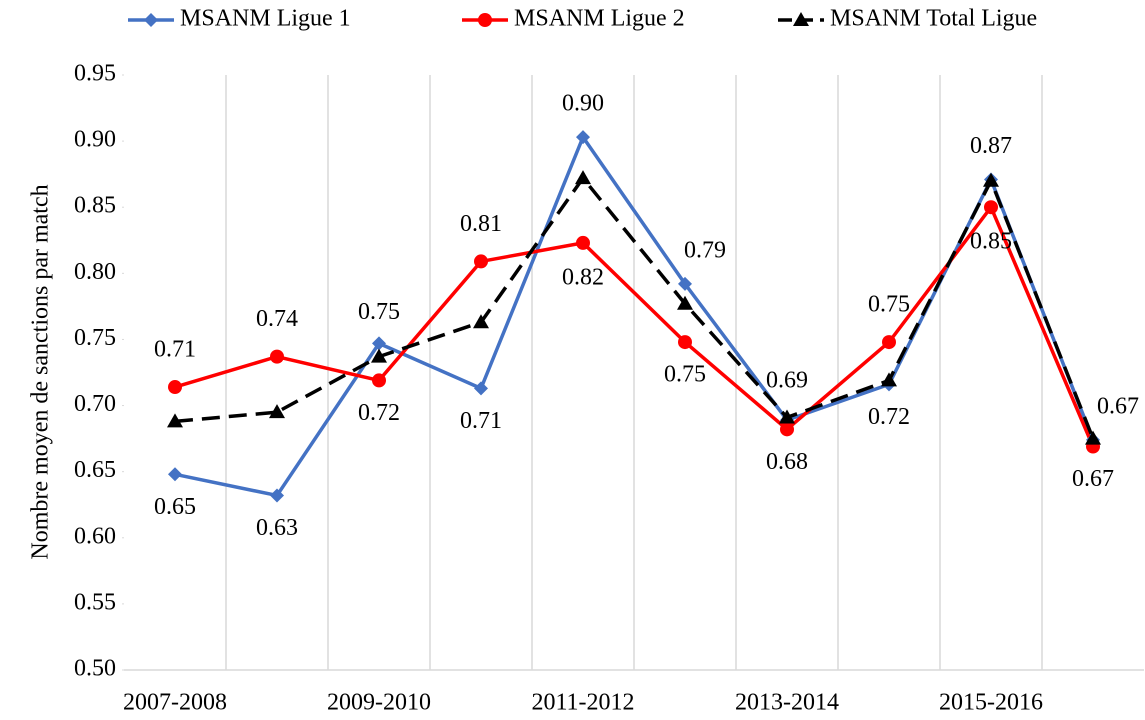  What do you see at coordinates (583, 277) in the screenshot?
I see `data-label: 0.82` at bounding box center [583, 277].